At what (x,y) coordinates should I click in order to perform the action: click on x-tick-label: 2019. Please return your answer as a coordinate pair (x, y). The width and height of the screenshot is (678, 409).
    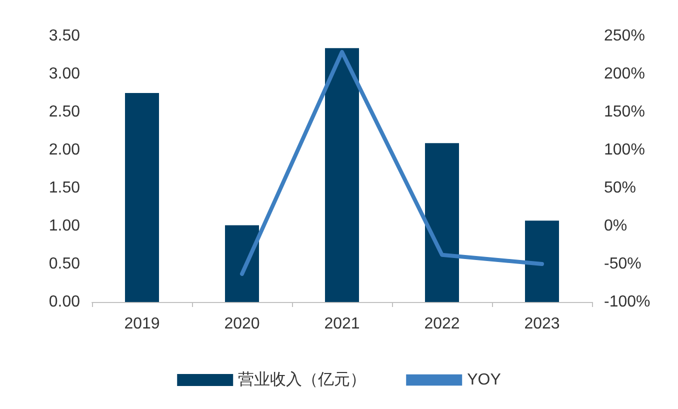
    Looking at the image, I should click on (142, 324).